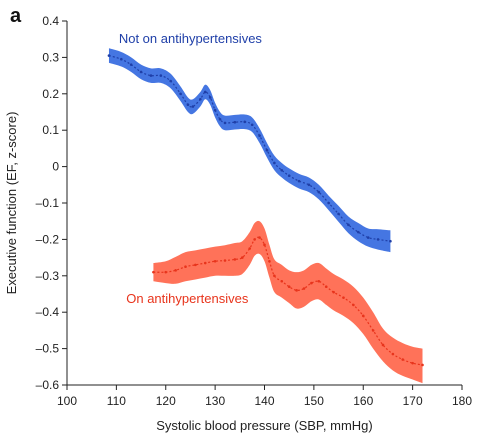 The height and width of the screenshot is (443, 481). Describe the element at coordinates (48, 385) in the screenshot. I see `y-tick-label: –0.6` at that location.